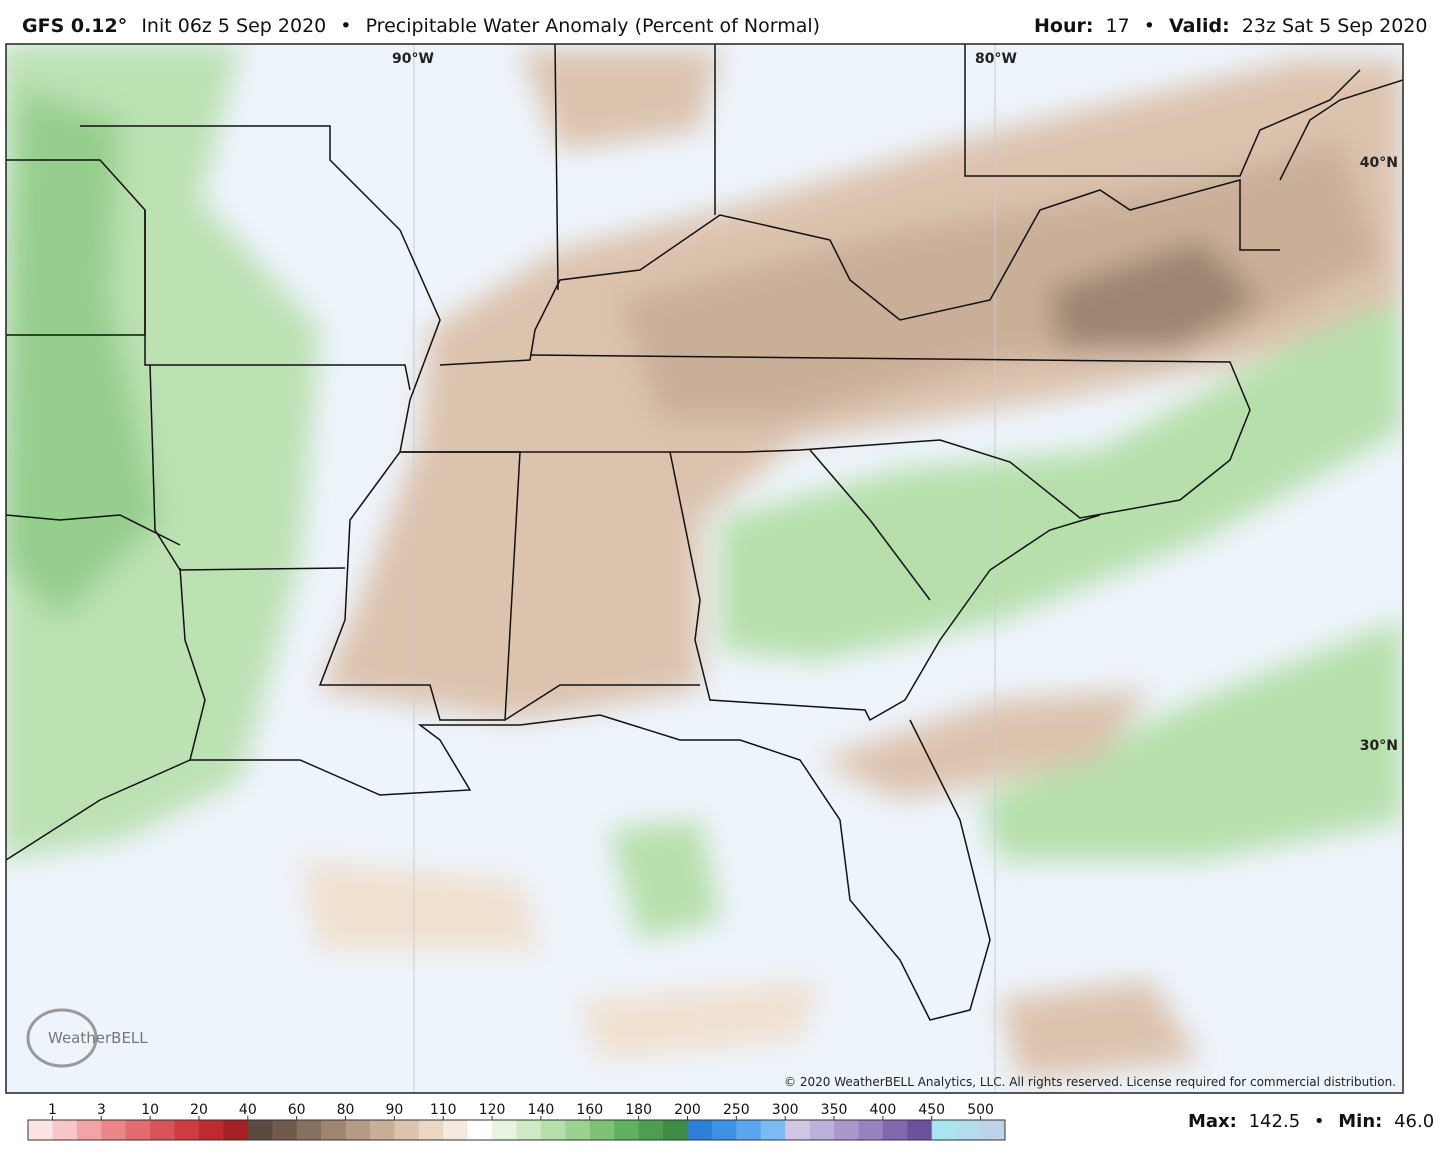 Image resolution: width=1440 pixels, height=1170 pixels. I want to click on colorbar-label: 10, so click(150, 1110).